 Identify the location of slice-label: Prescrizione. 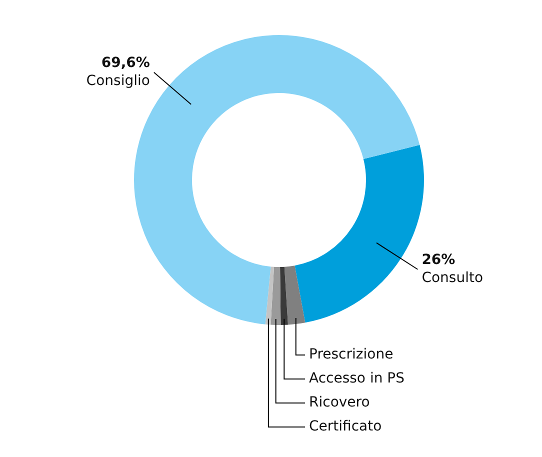
(351, 354).